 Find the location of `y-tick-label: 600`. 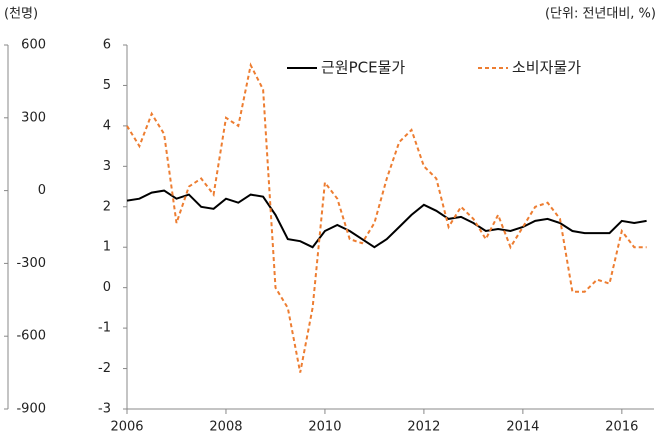

y-tick-label: 600 is located at coordinates (33, 45).